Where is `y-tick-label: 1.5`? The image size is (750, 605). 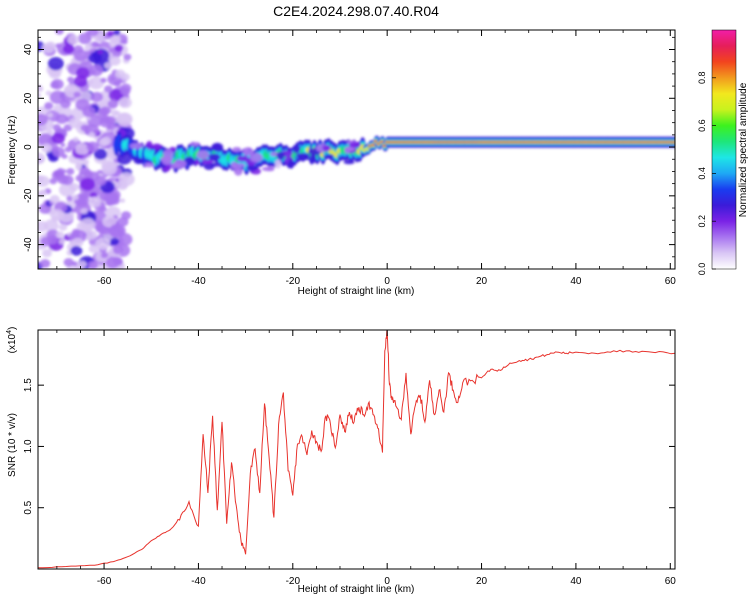
y-tick-label: 1.5 is located at coordinates (28, 385).